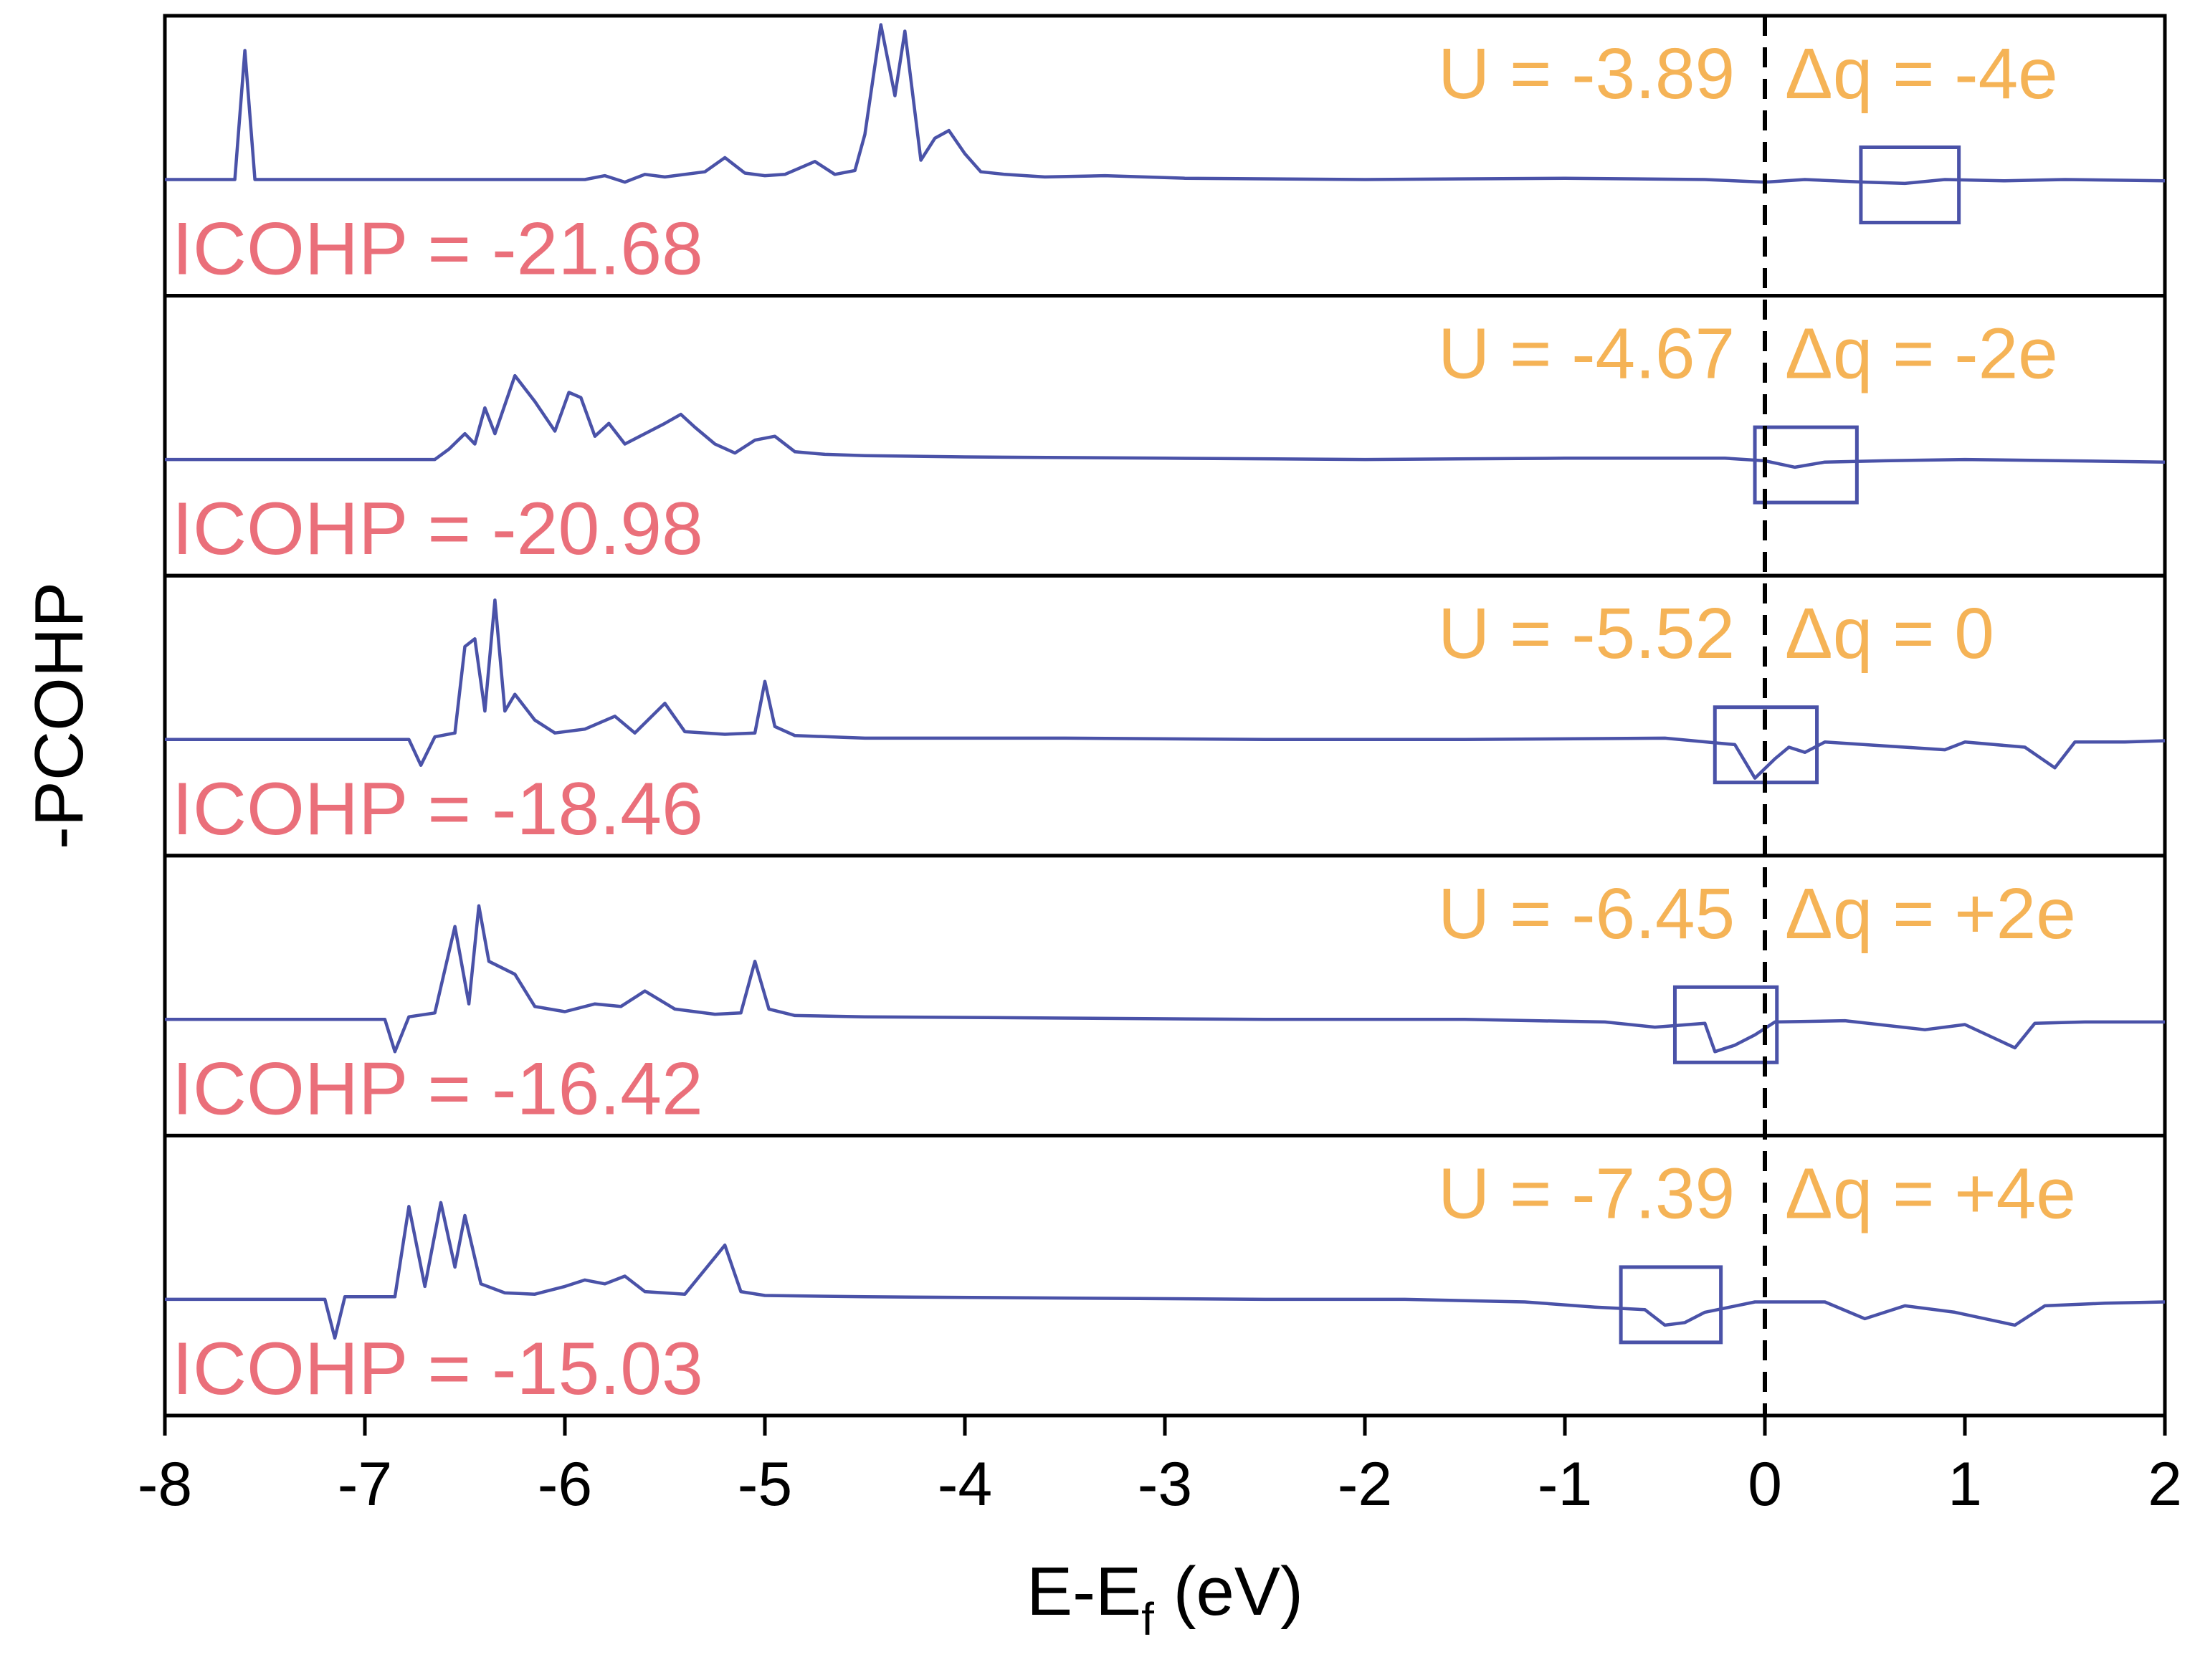  What do you see at coordinates (1586, 354) in the screenshot?
I see `u-label: U = -4.67` at bounding box center [1586, 354].